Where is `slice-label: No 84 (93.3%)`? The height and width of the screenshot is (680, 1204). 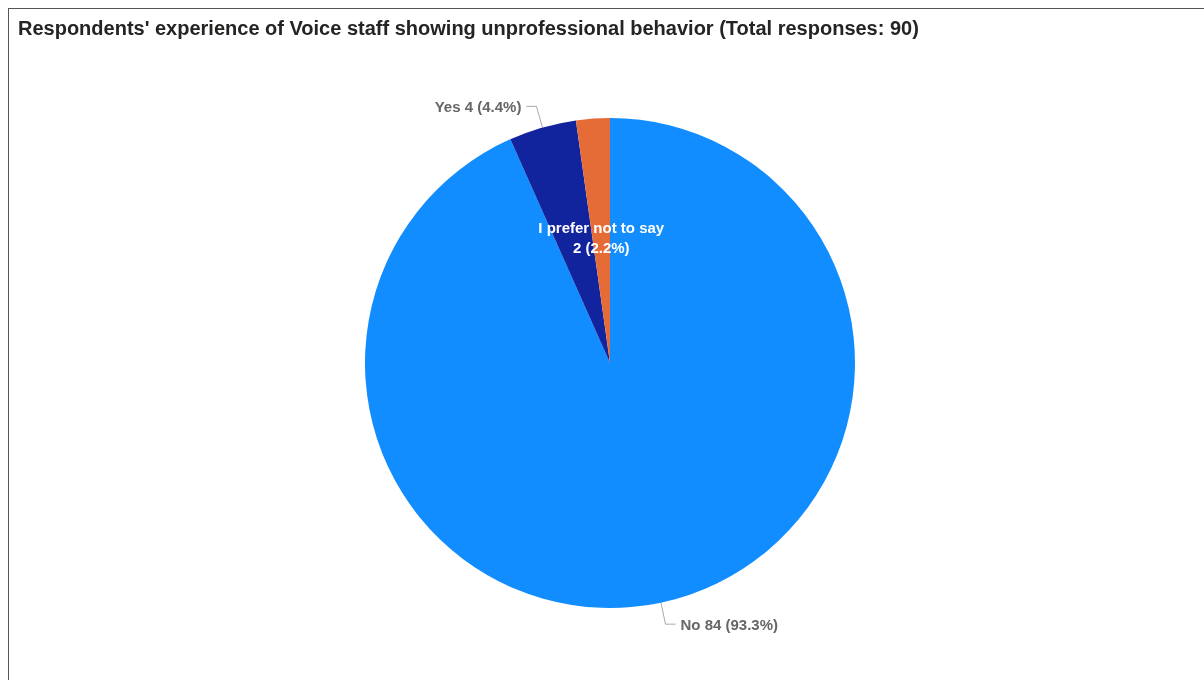 slice-label: No 84 (93.3%) is located at coordinates (729, 624).